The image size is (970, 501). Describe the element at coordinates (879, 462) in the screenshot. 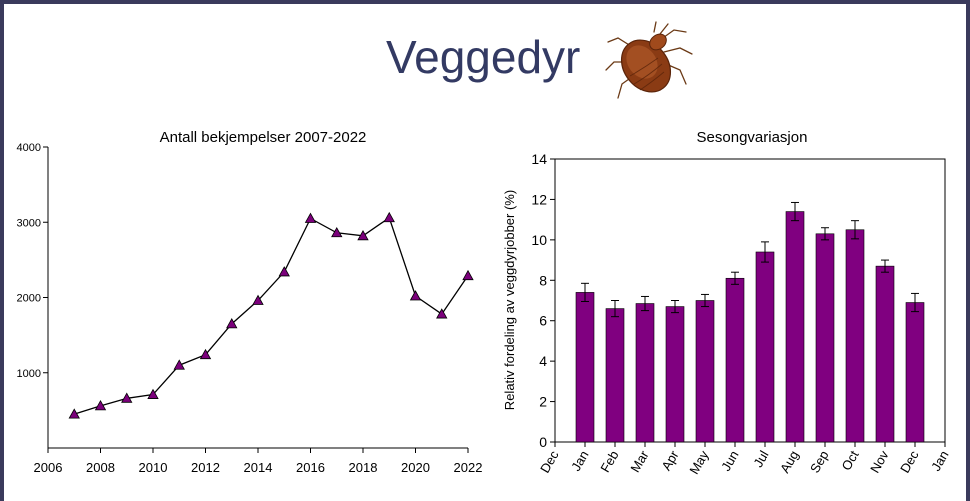

I see `bar-chart-x-tick-label: Nov` at that location.